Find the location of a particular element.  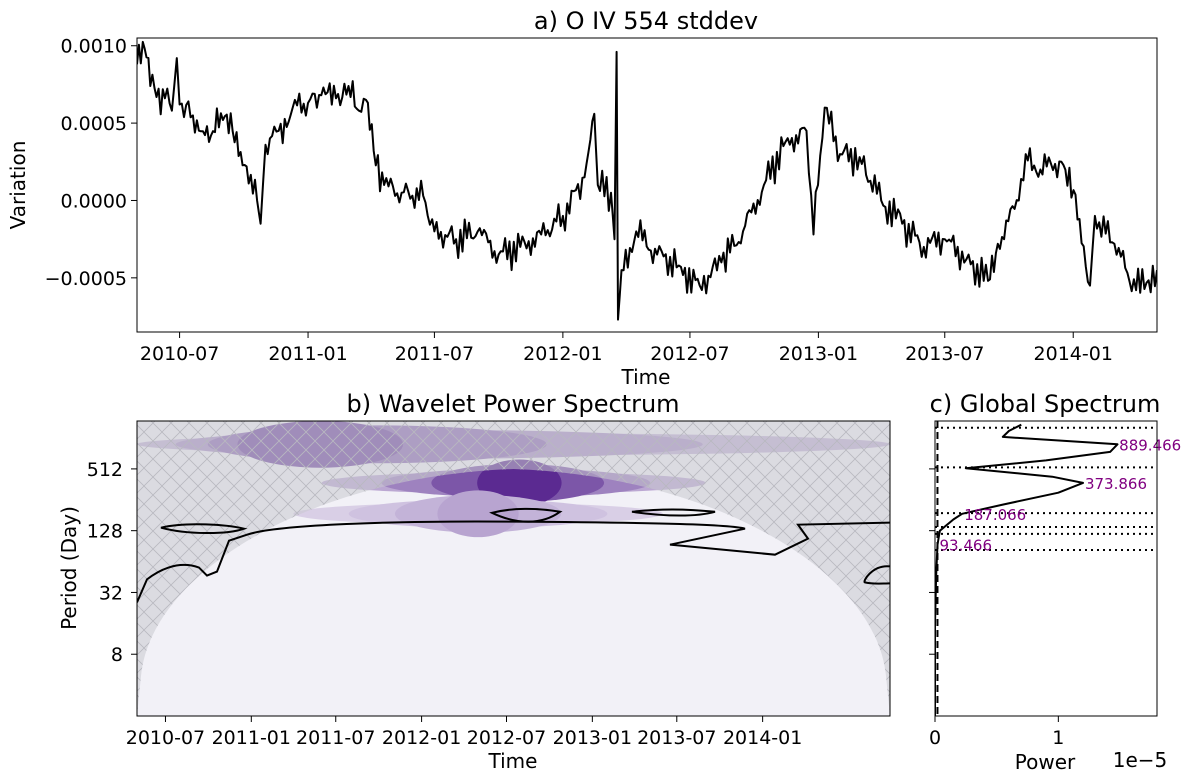

y-tick-label: 8 is located at coordinates (117, 655).